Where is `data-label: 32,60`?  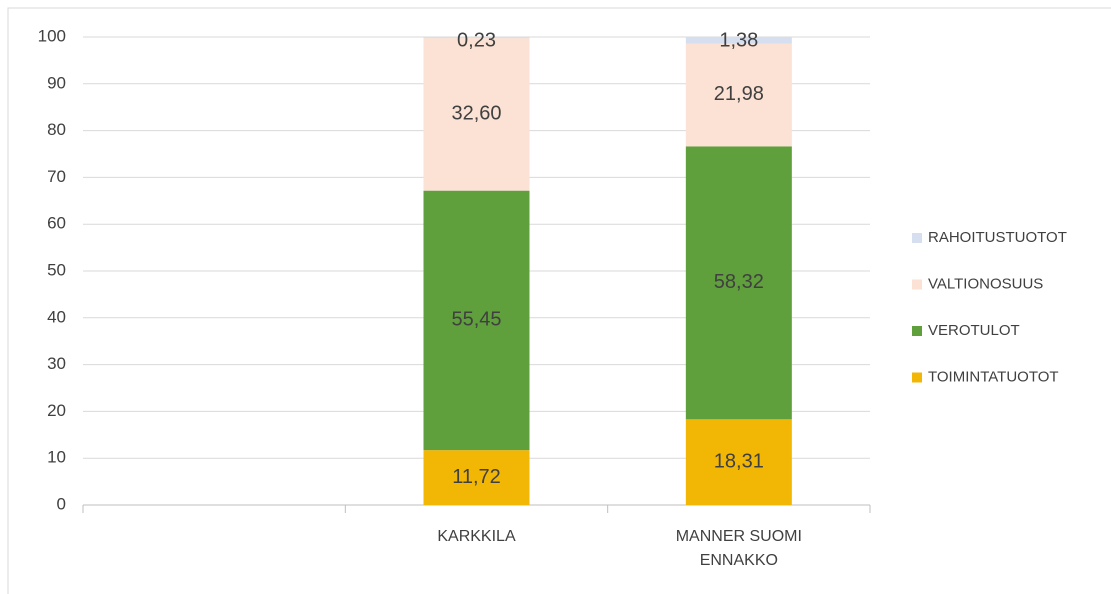 data-label: 32,60 is located at coordinates (476, 114).